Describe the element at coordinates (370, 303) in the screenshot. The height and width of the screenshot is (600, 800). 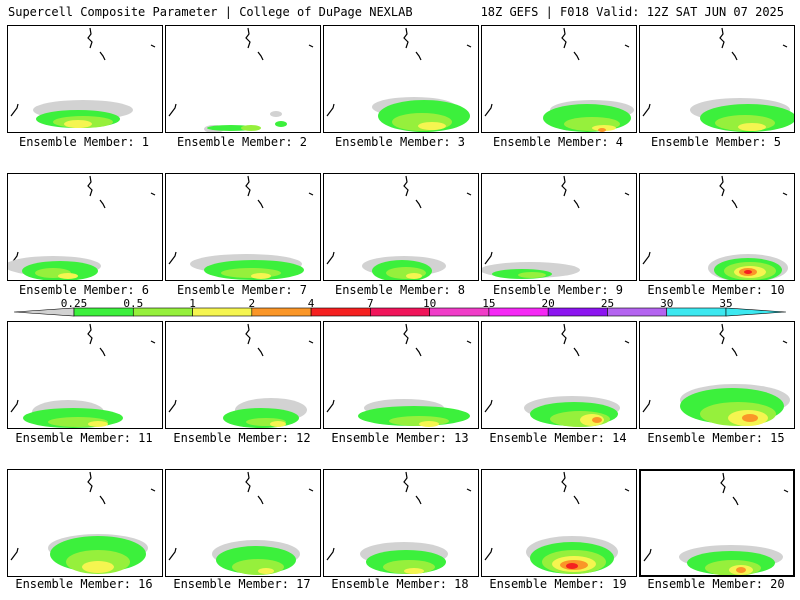
I see `colorbar-tick-label: 7` at that location.